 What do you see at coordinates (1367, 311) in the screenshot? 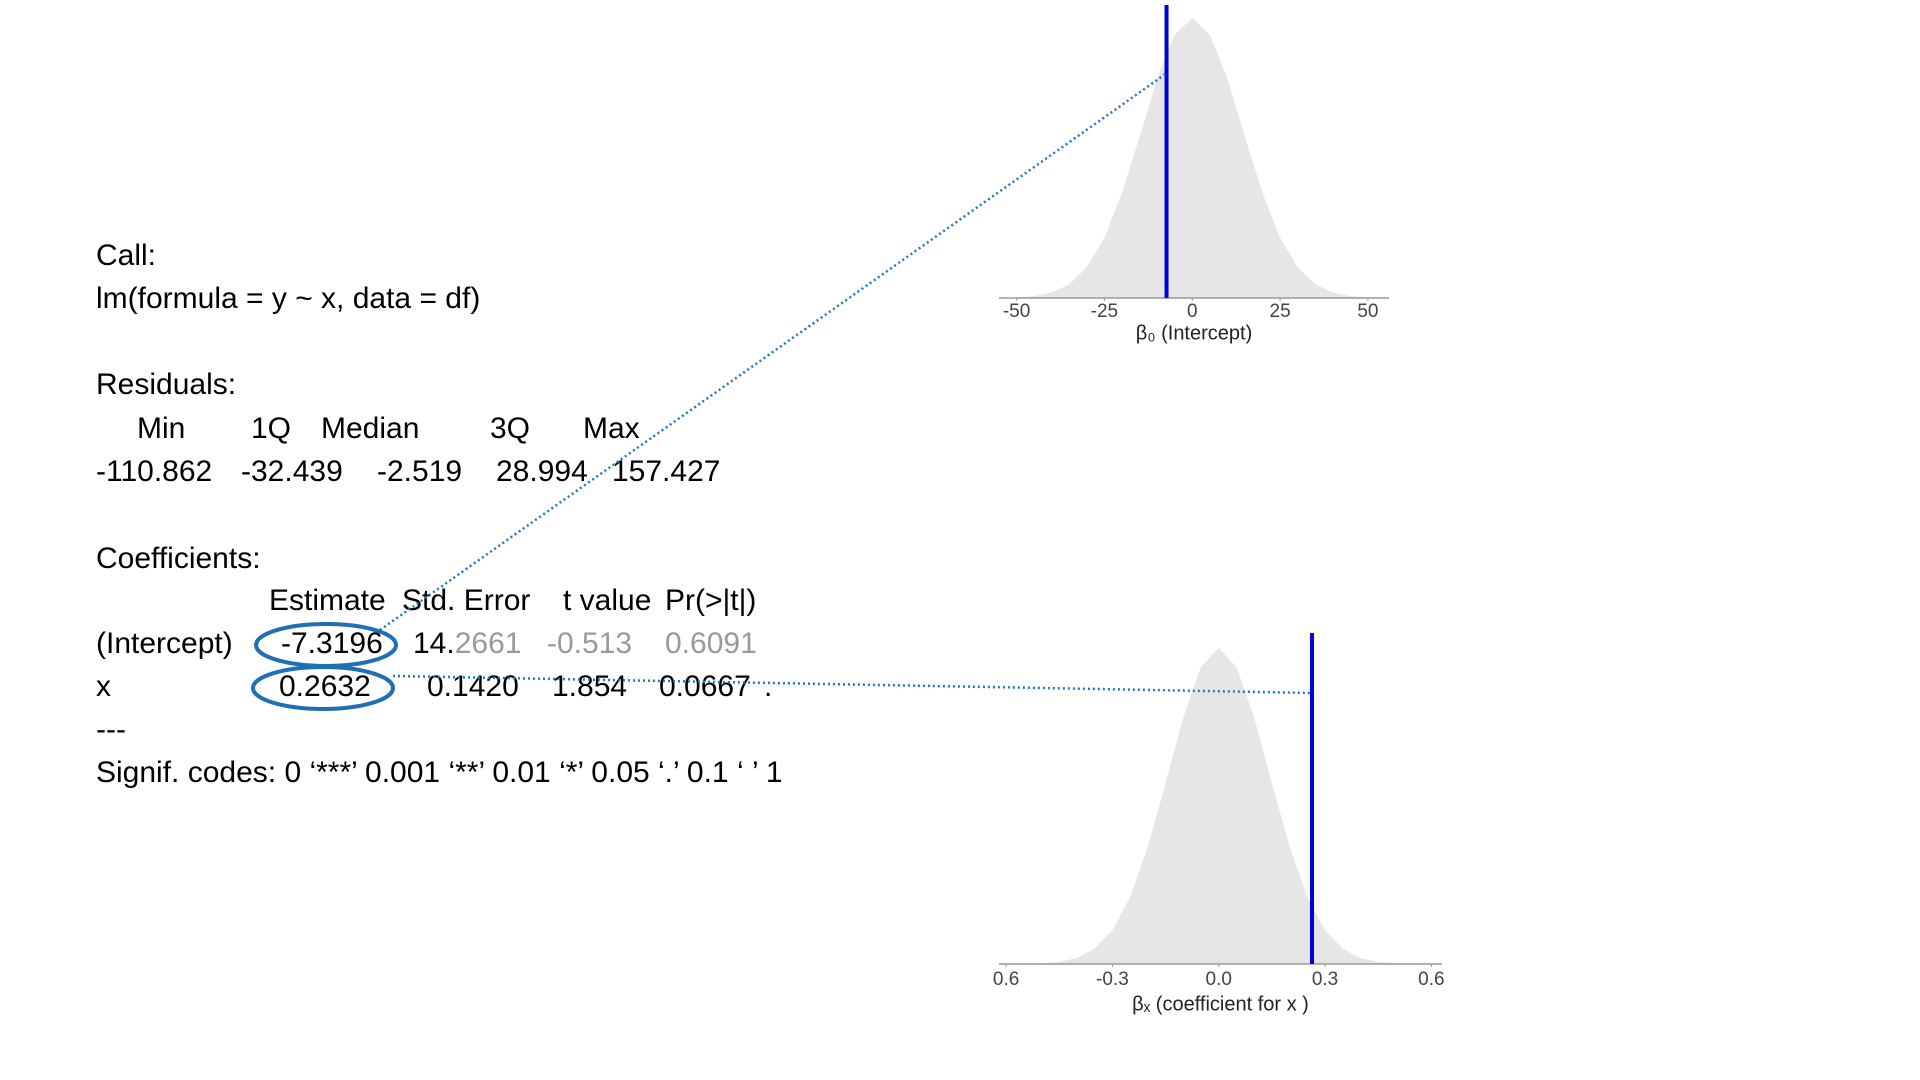
I see `x-tick-label: 50` at bounding box center [1367, 311].